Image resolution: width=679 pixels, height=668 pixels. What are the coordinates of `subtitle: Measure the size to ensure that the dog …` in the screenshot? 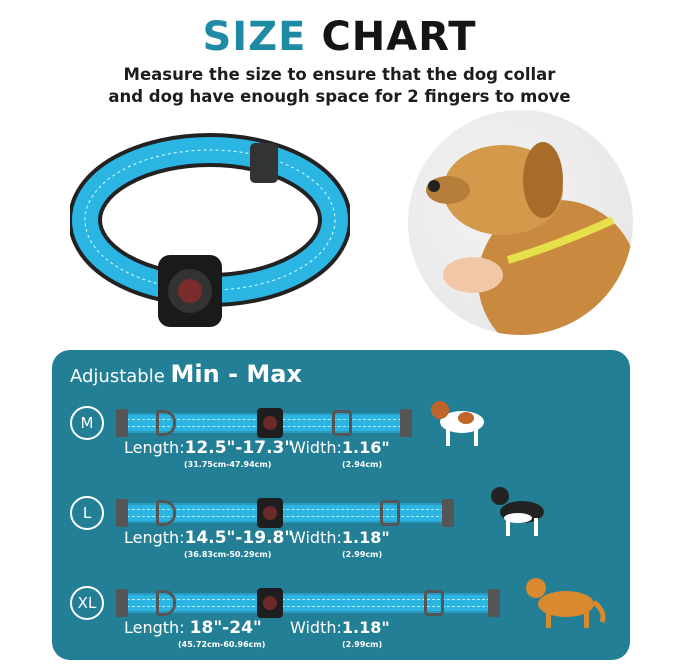 It's located at (339, 85).